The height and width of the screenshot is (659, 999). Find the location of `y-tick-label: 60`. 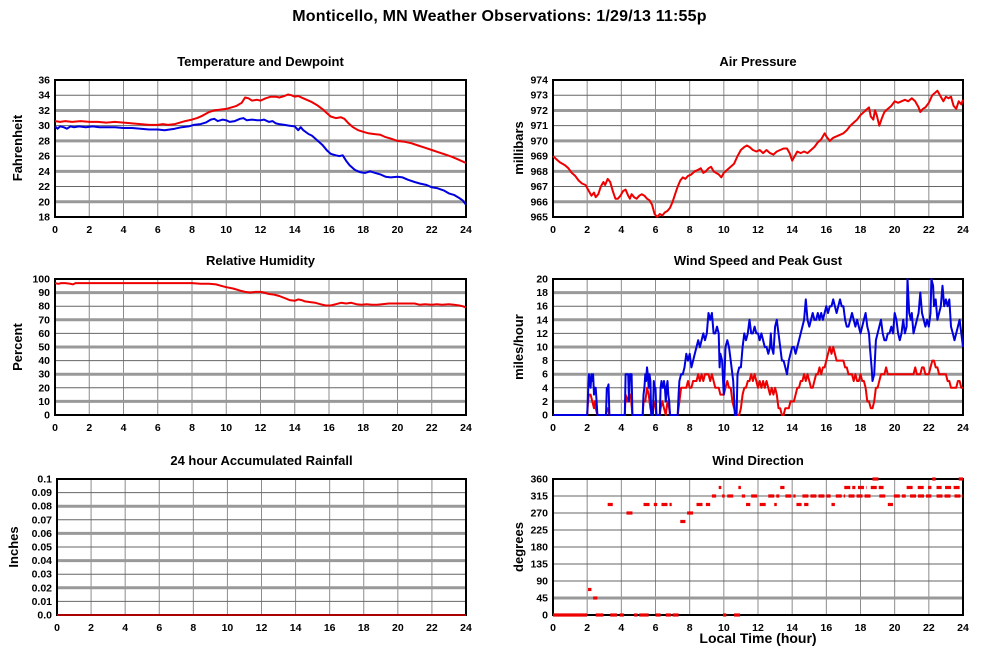

y-tick-label: 60 is located at coordinates (44, 334).